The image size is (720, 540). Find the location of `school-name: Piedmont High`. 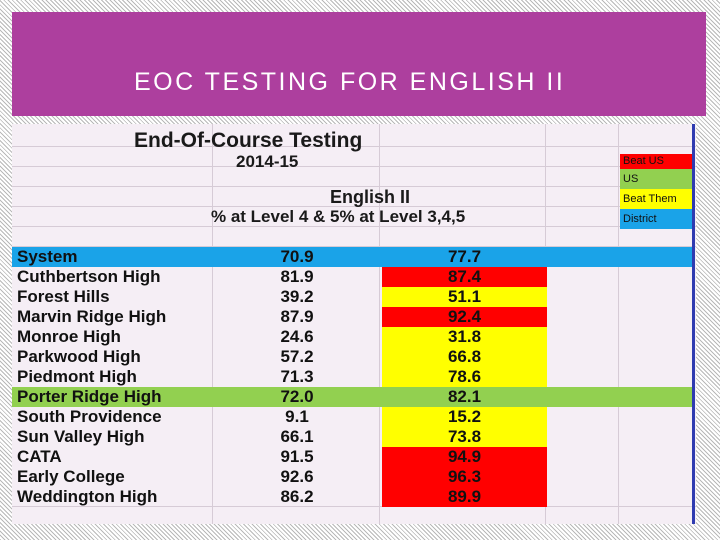

school-name: Piedmont High is located at coordinates (77, 376).